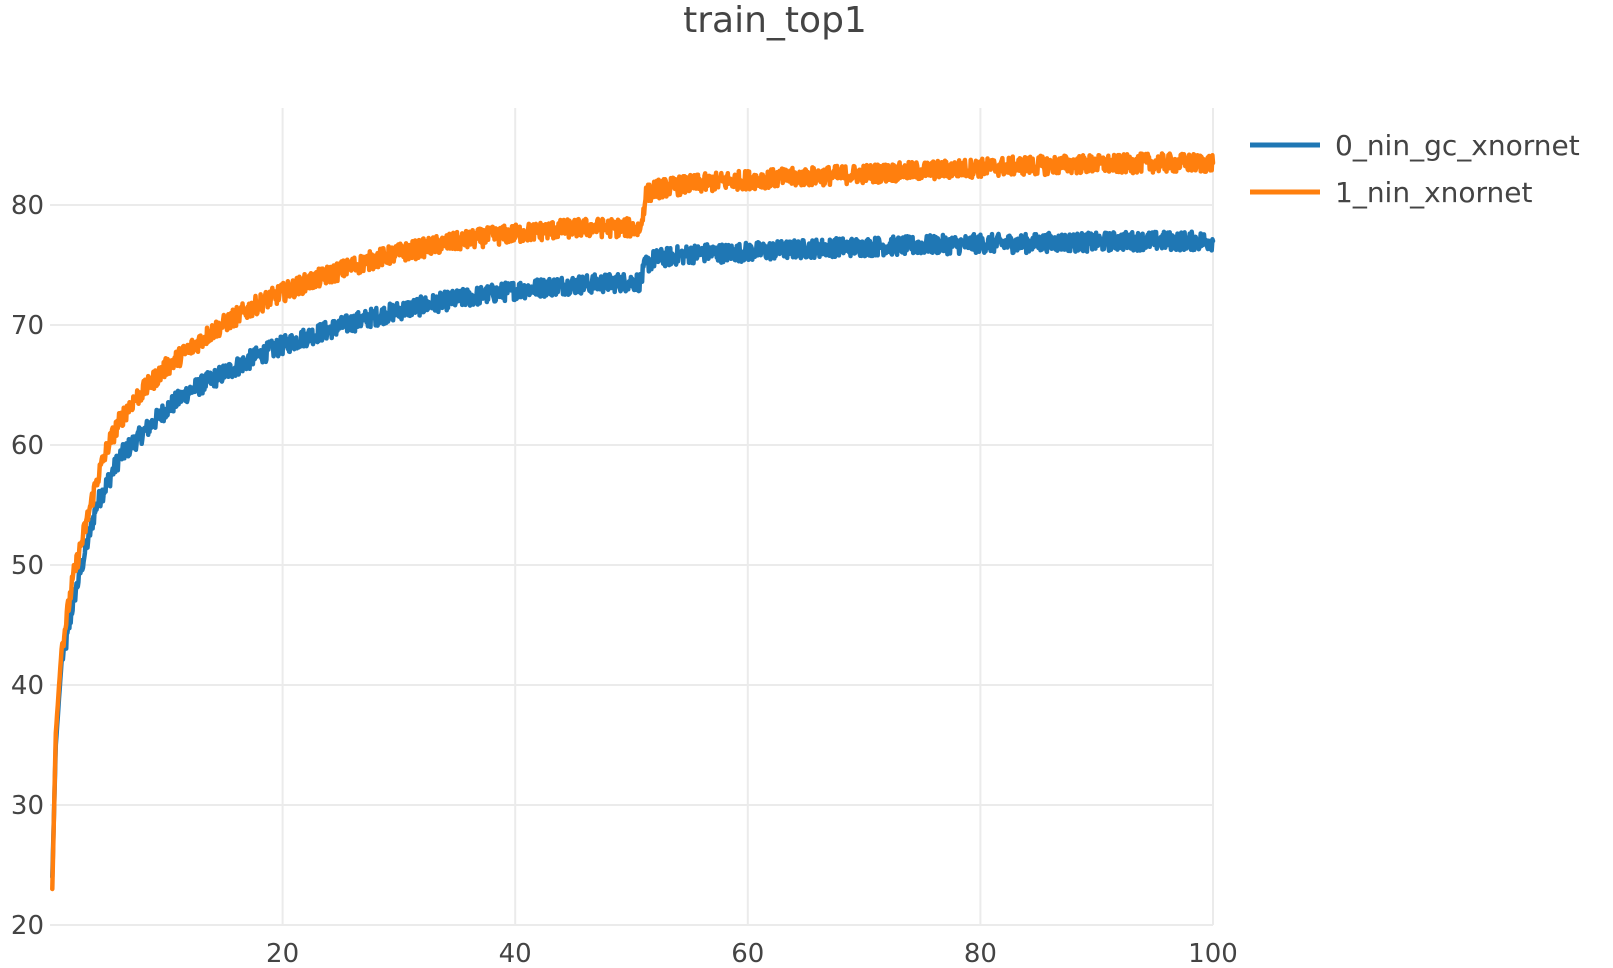  Describe the element at coordinates (27, 686) in the screenshot. I see `y-tick-label: 40` at that location.